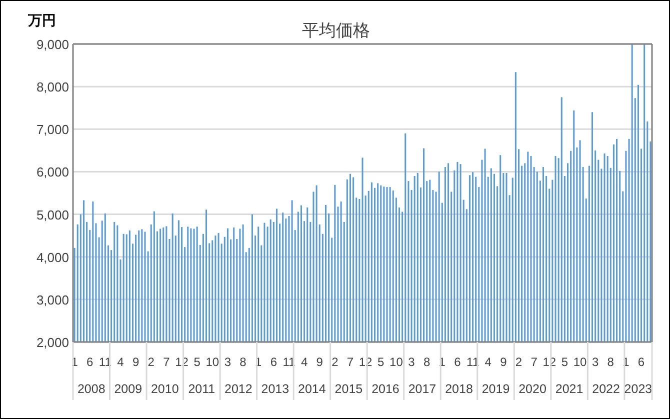 The width and height of the screenshot is (670, 419). Describe the element at coordinates (52, 342) in the screenshot. I see `y-tick-label: 2,000` at that location.